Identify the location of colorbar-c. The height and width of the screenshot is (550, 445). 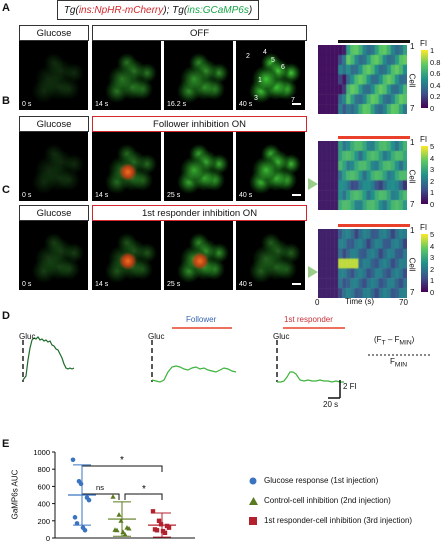
(424, 263).